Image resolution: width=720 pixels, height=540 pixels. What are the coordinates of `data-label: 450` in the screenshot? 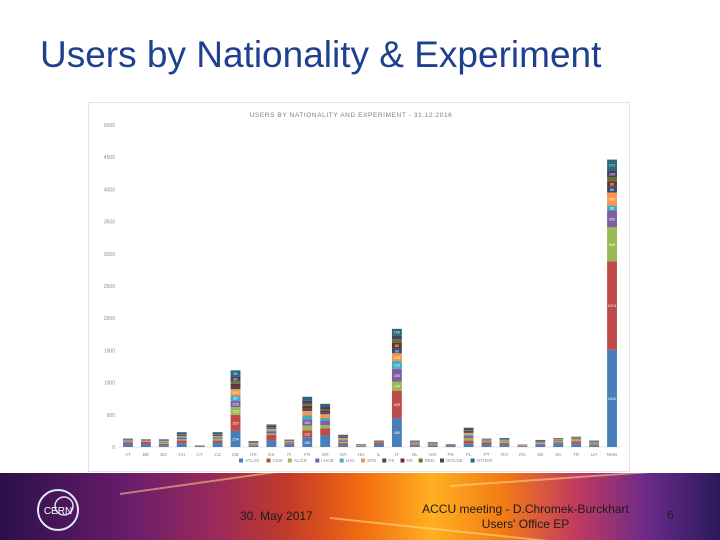 It's located at (397, 433).